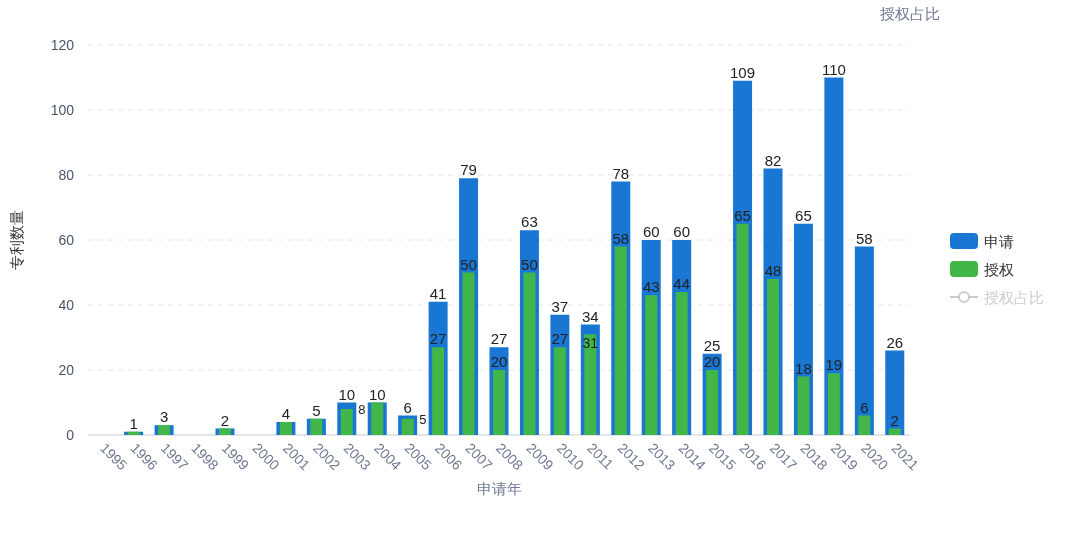 This screenshot has height=541, width=1080. I want to click on data-label: 8, so click(362, 409).